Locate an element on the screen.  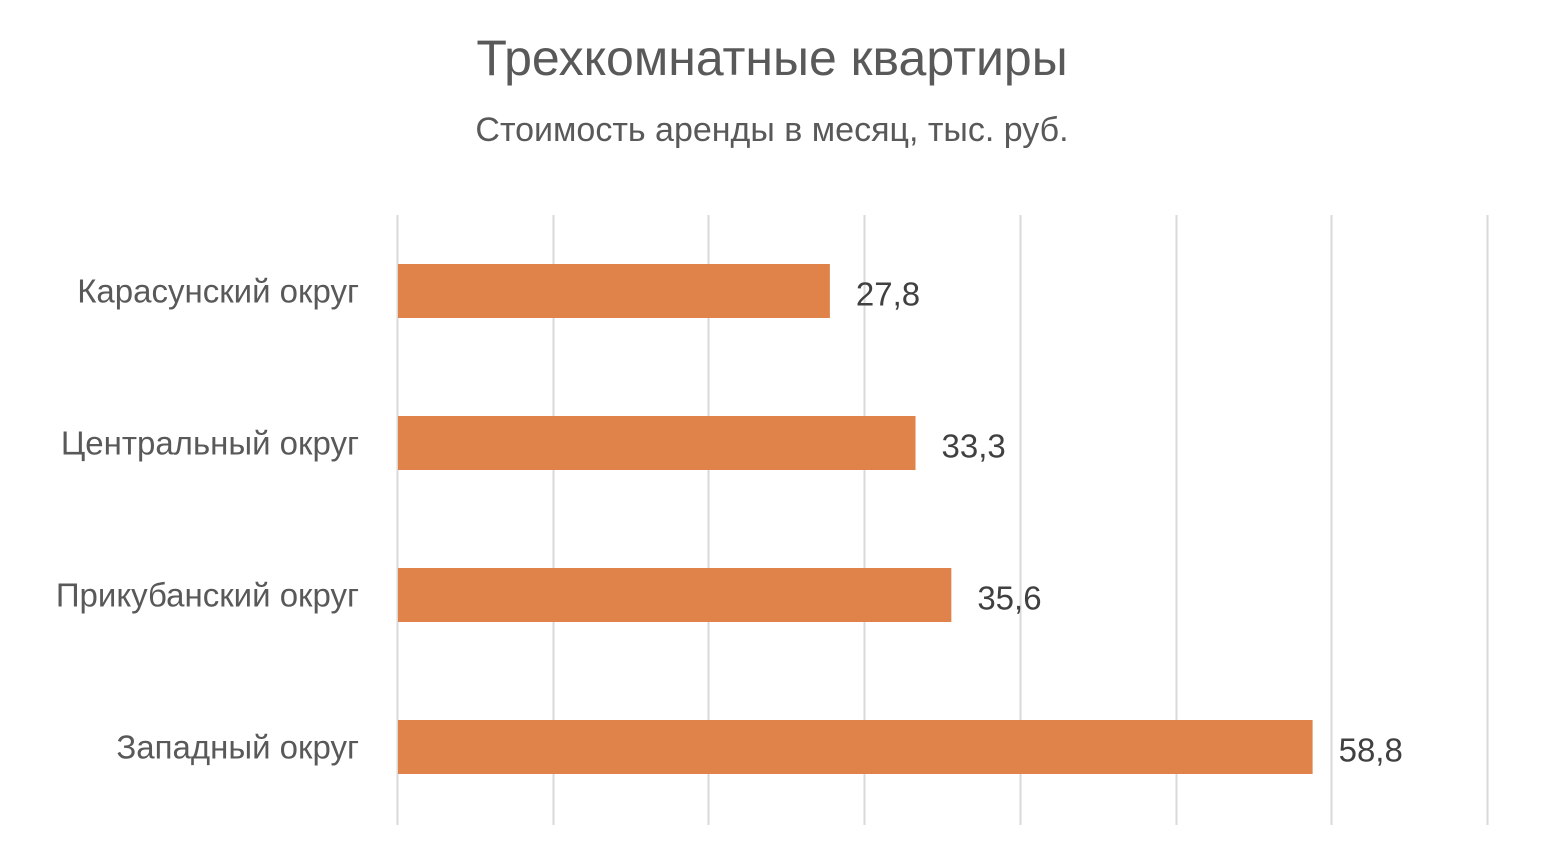
category-label: Центральный округ is located at coordinates (210, 443).